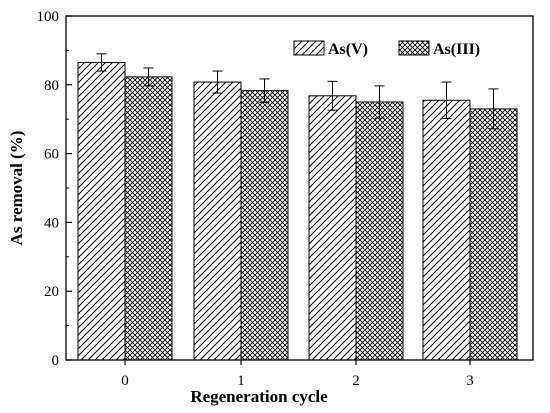  I want to click on error-bar-As(V)-cycle-1, so click(217, 82).